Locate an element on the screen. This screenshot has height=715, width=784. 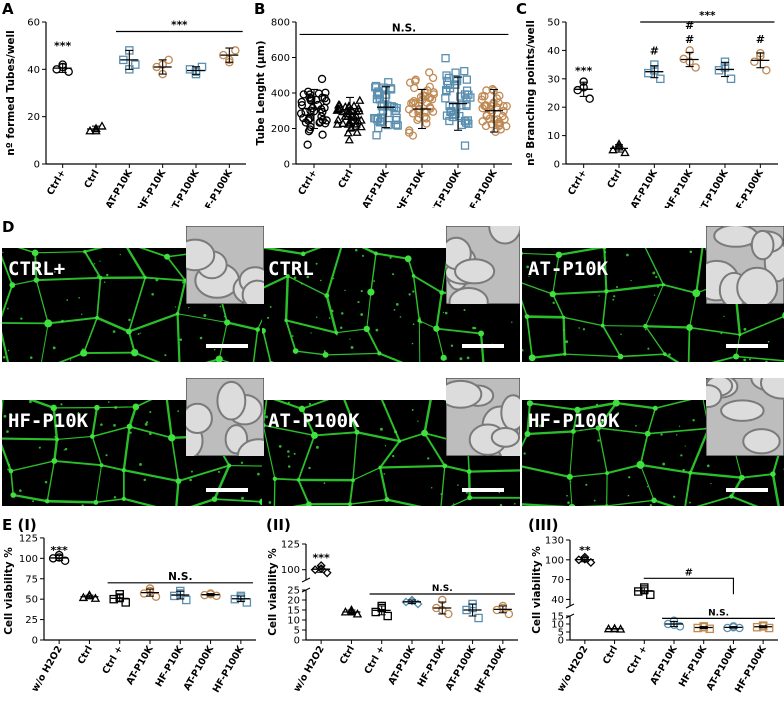
vessel-network is located at coordinates (653, 305).